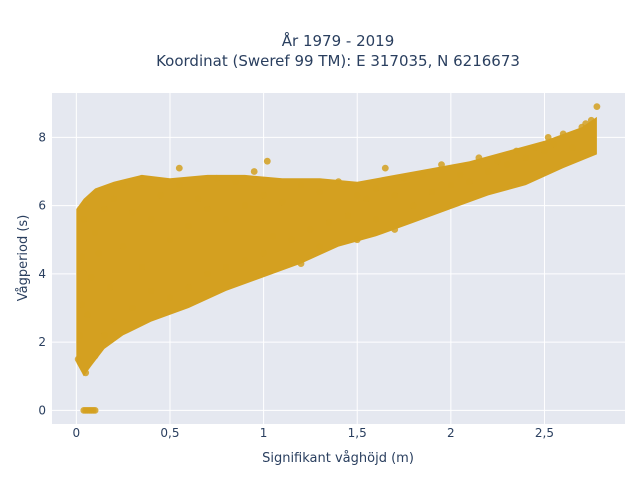  I want to click on x-tick-label: 2,5, so click(544, 433).